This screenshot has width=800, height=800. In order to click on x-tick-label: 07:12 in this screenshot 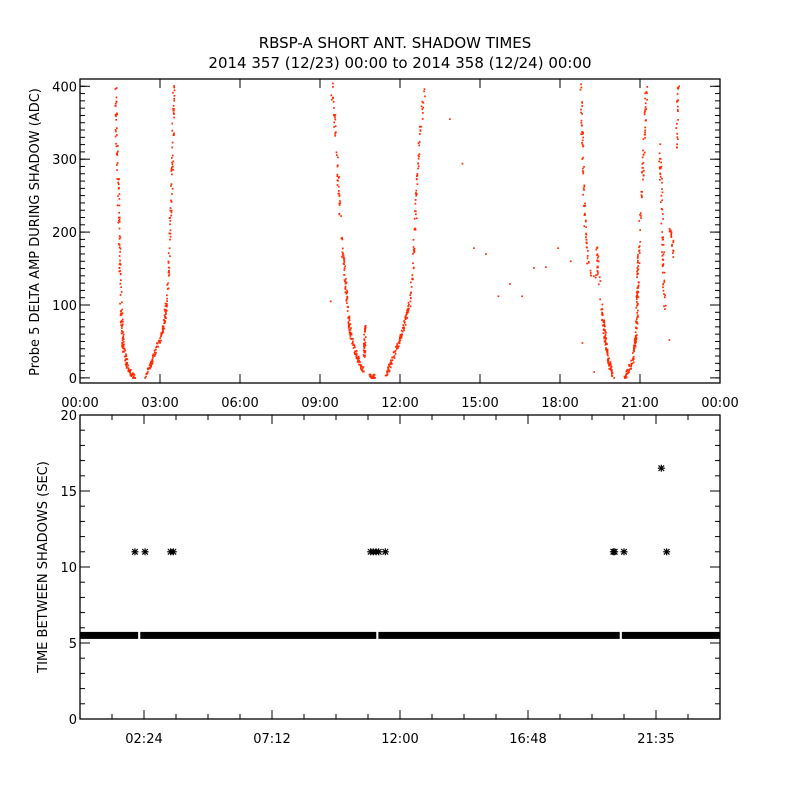, I will do `click(271, 739)`.